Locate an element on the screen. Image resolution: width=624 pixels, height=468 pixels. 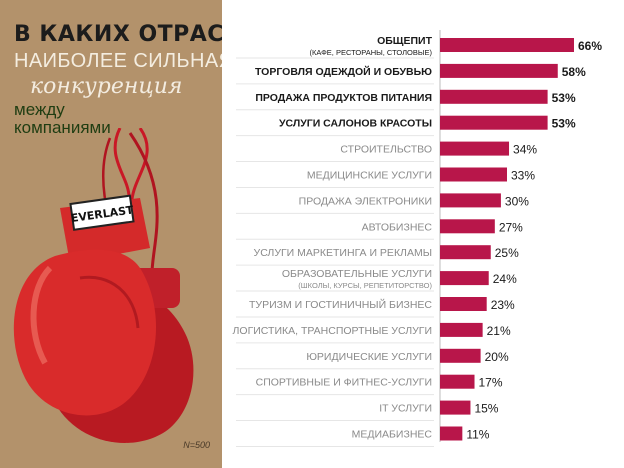
category-label: ТОРГОВЛЯ ОДЕЖДОЙ И ОБУВЬЮ is located at coordinates (343, 71).